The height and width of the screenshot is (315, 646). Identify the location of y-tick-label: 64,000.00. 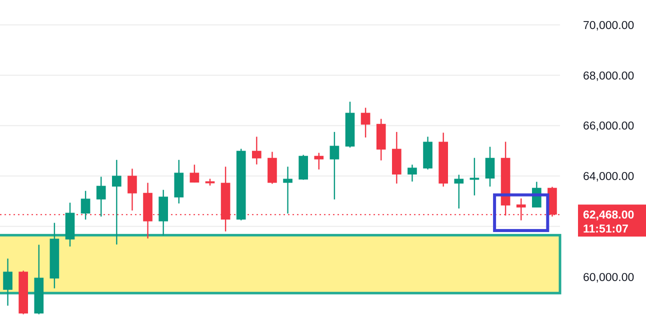
(608, 177).